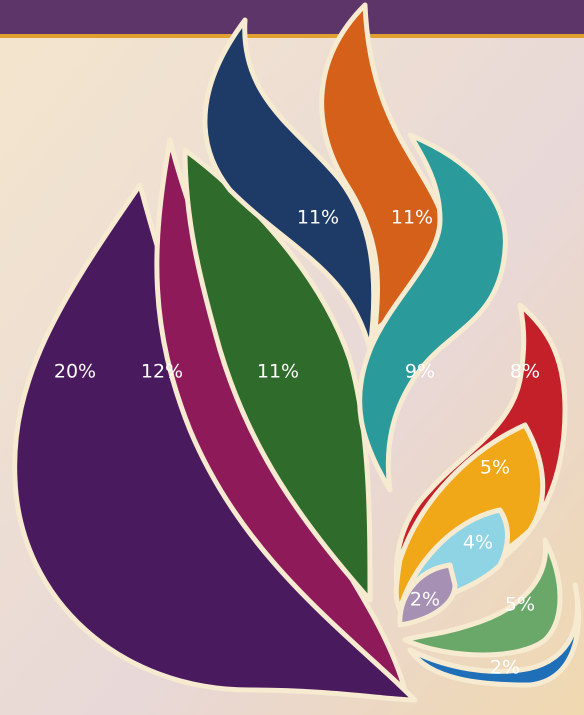 The width and height of the screenshot is (584, 715). What do you see at coordinates (162, 372) in the screenshot?
I see `value-label: 12%` at bounding box center [162, 372].